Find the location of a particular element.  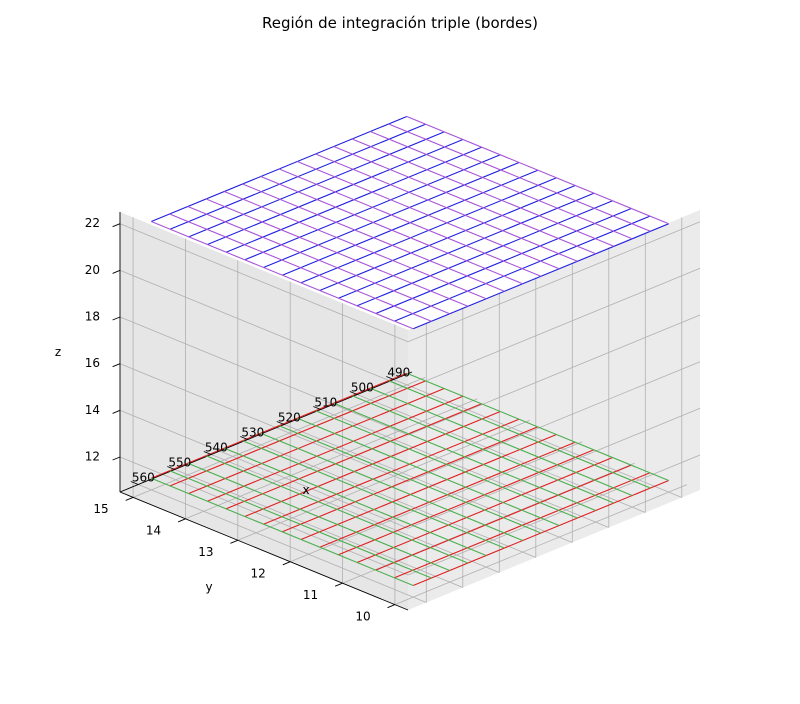

x-tick-label: 510 is located at coordinates (325, 403).